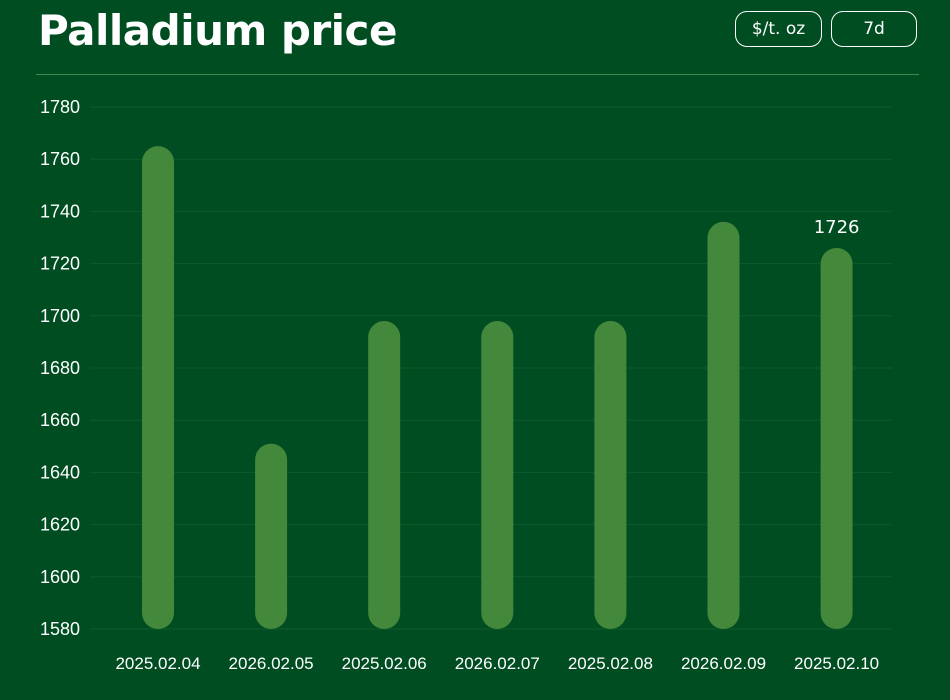  I want to click on x-tick-label: 2025.02.04, so click(157, 663).